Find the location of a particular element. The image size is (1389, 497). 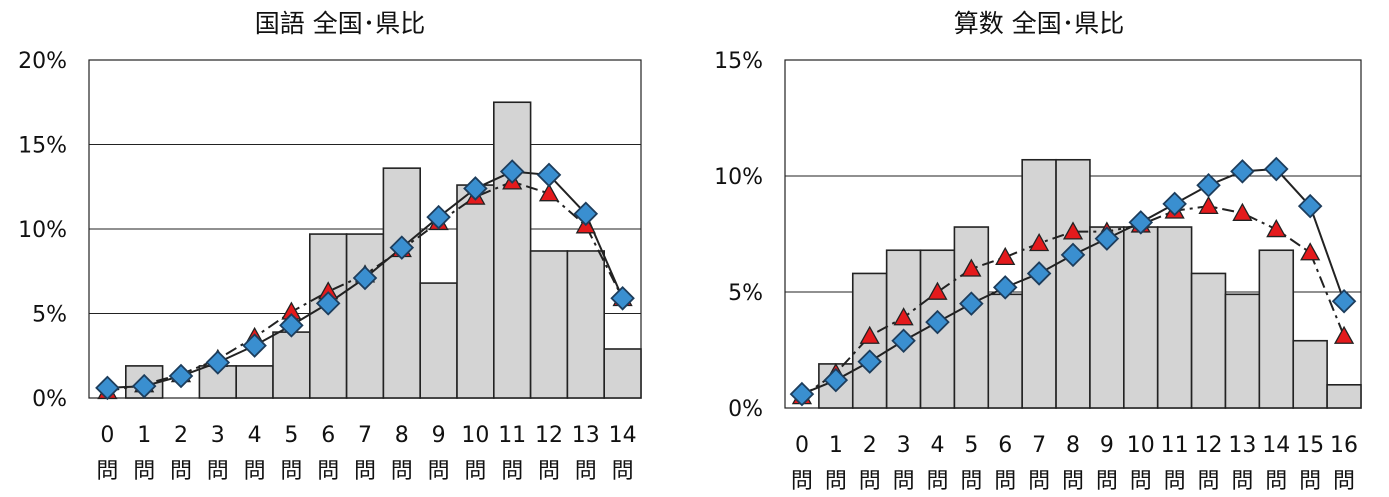

x-category-label: 12 is located at coordinates (549, 435).